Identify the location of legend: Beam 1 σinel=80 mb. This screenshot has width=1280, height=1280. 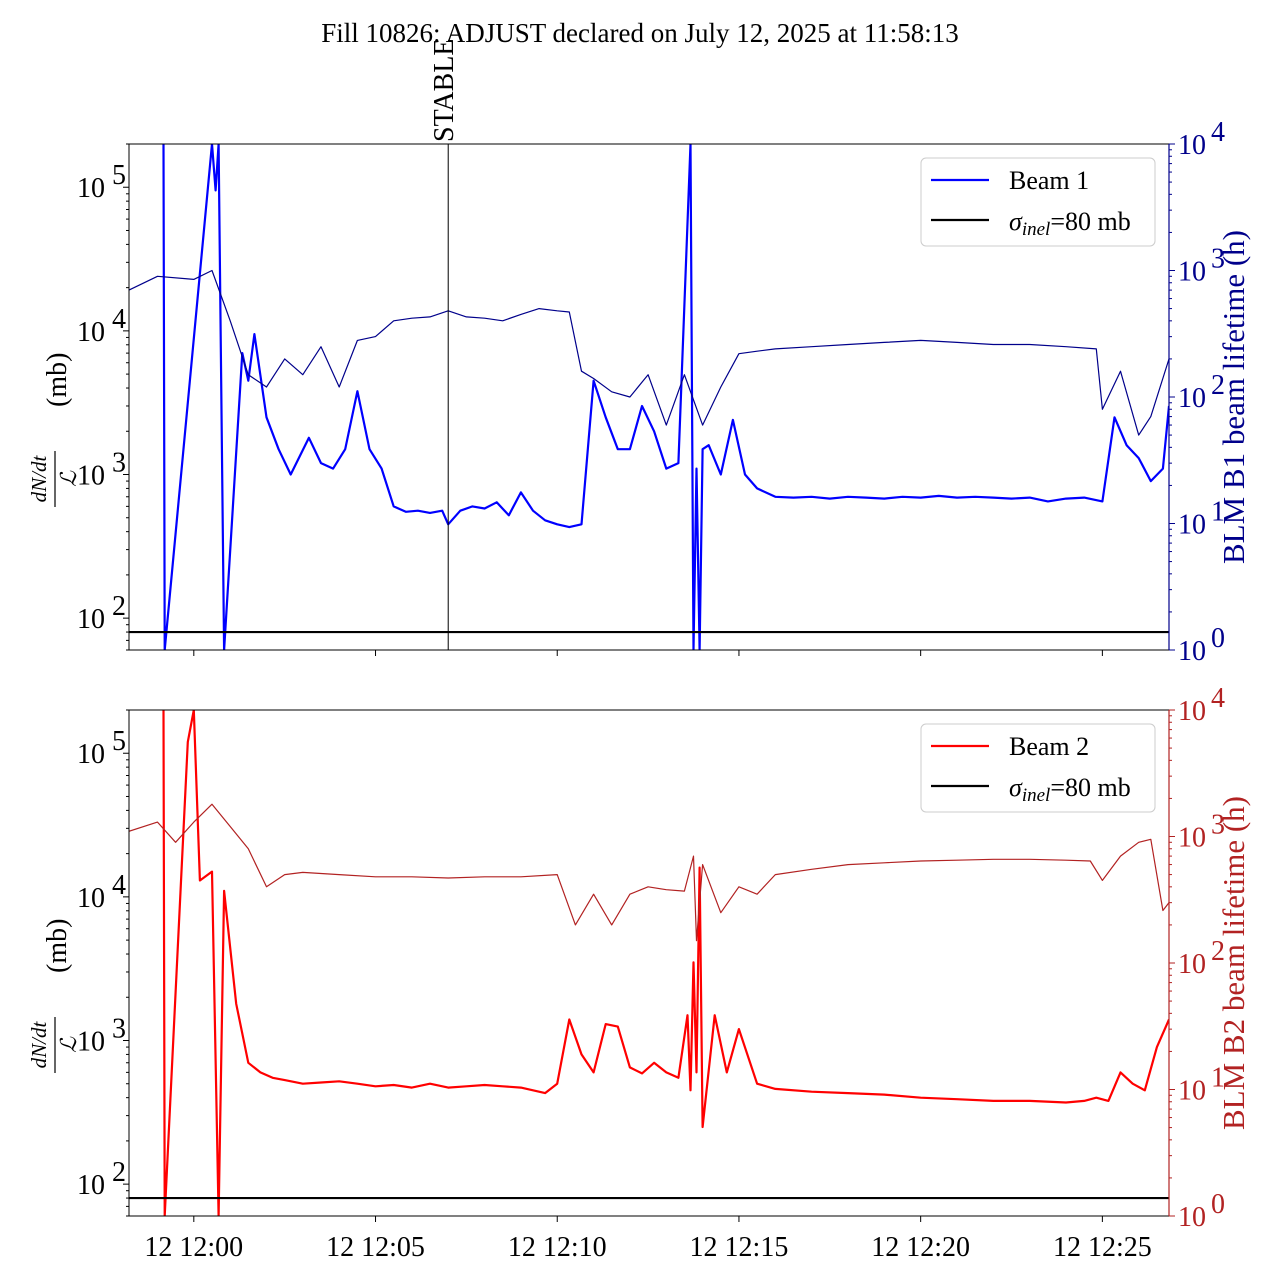
(1038, 202).